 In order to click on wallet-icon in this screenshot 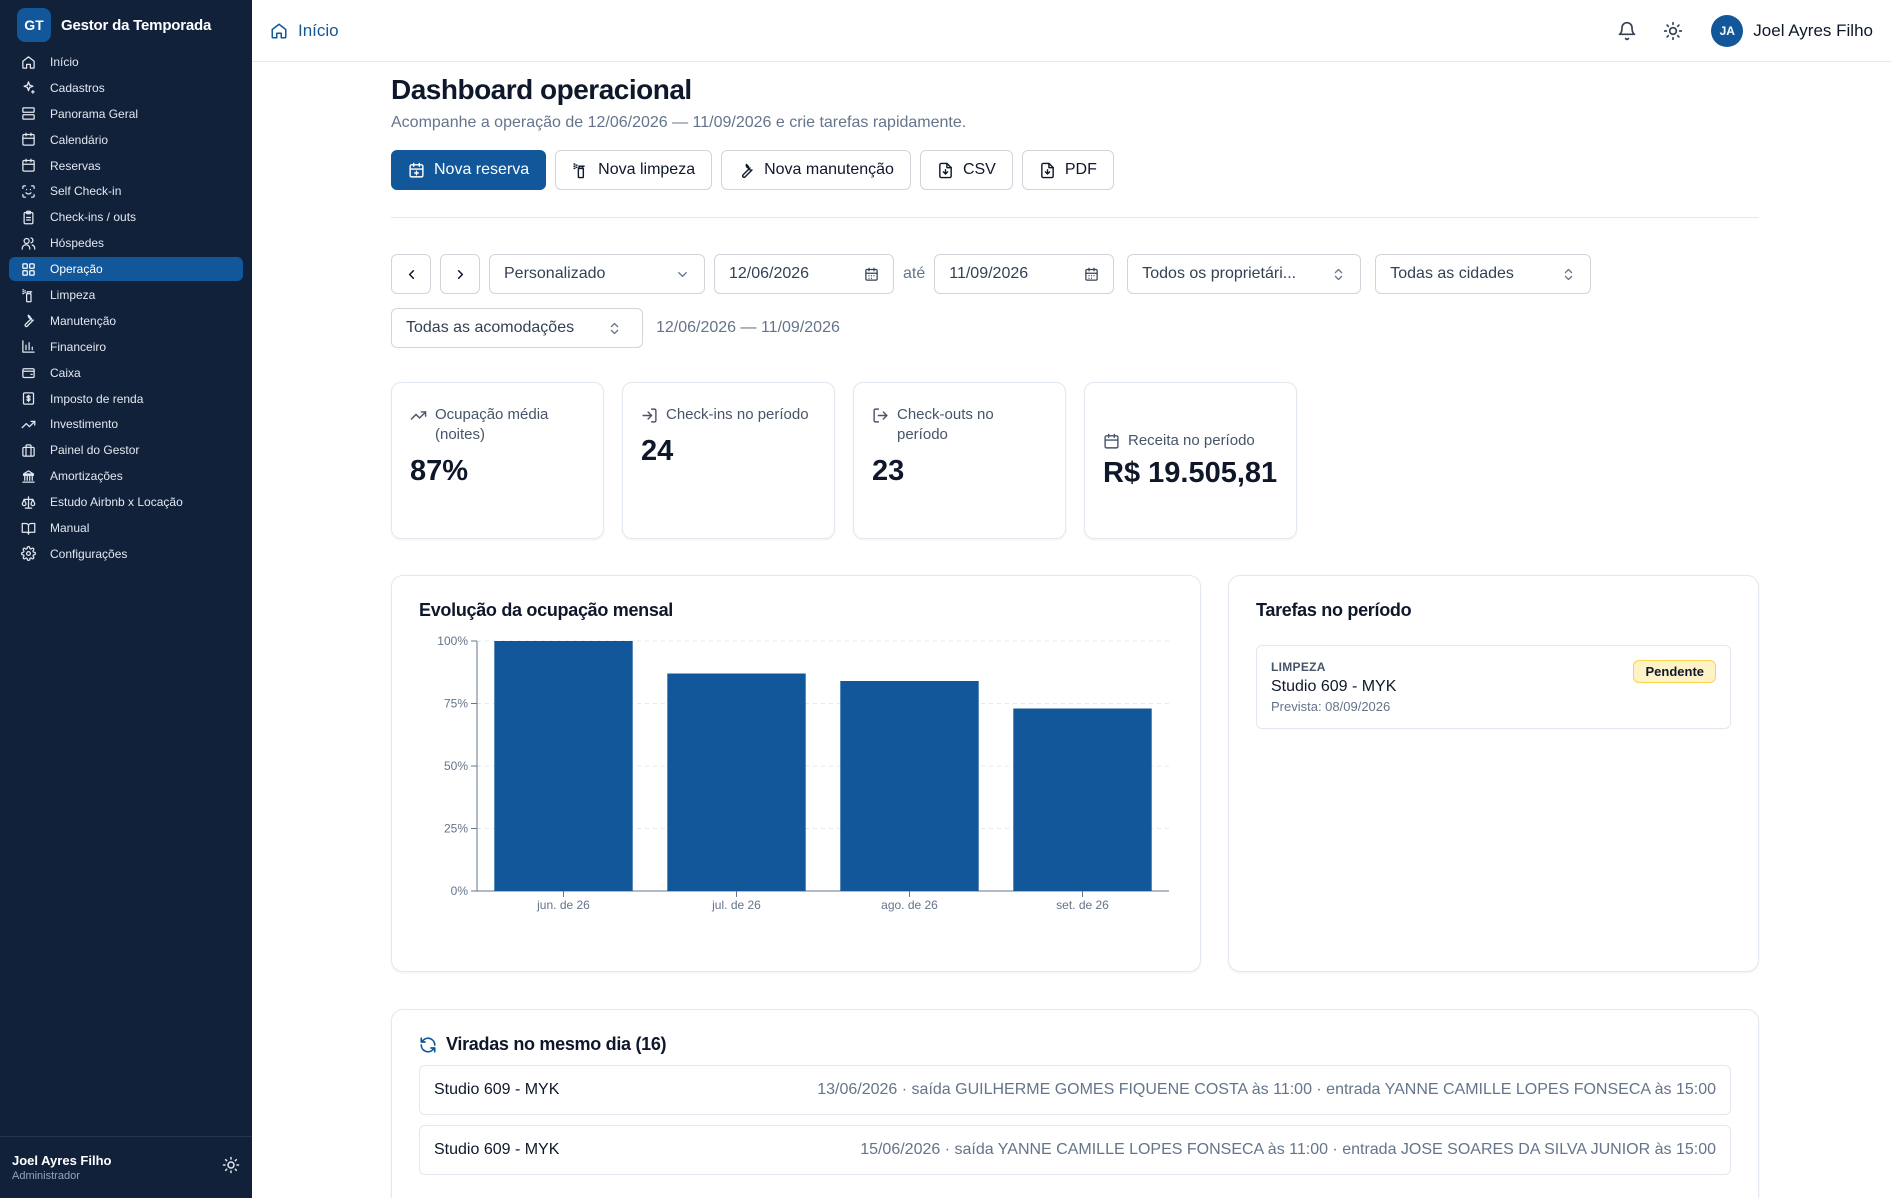, I will do `click(28, 373)`.